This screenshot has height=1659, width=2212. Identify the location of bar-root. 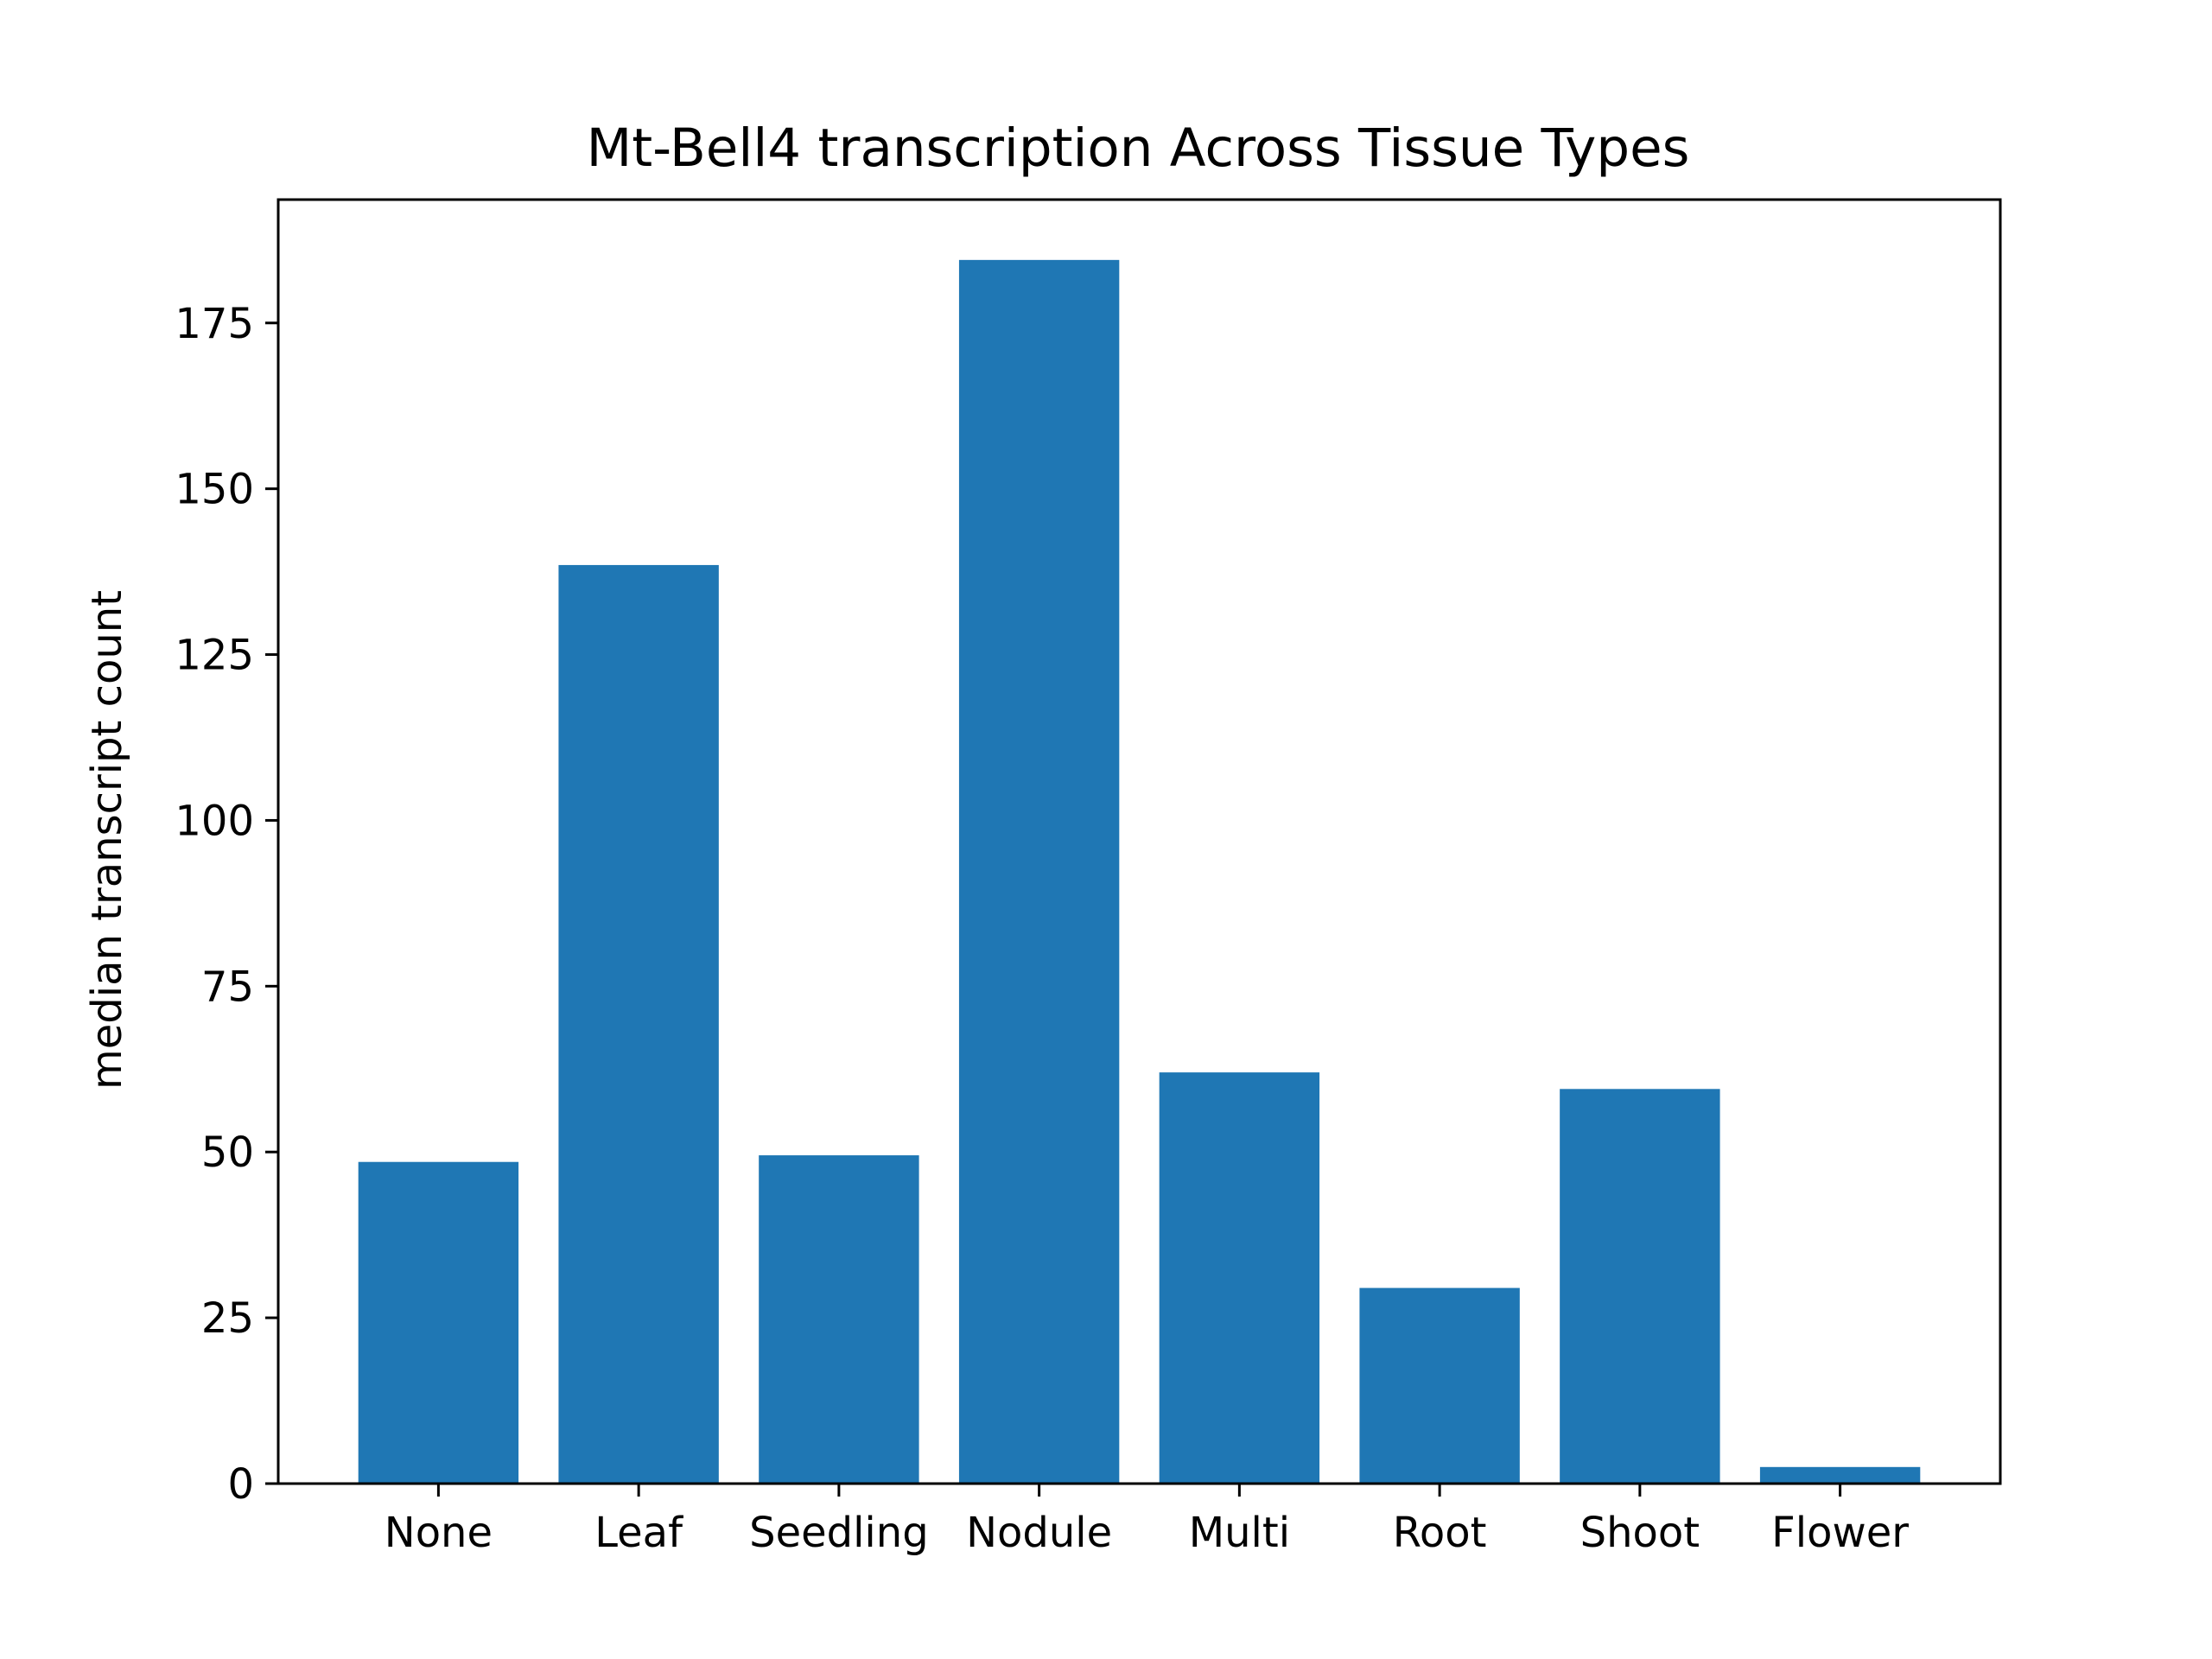
(1439, 1385).